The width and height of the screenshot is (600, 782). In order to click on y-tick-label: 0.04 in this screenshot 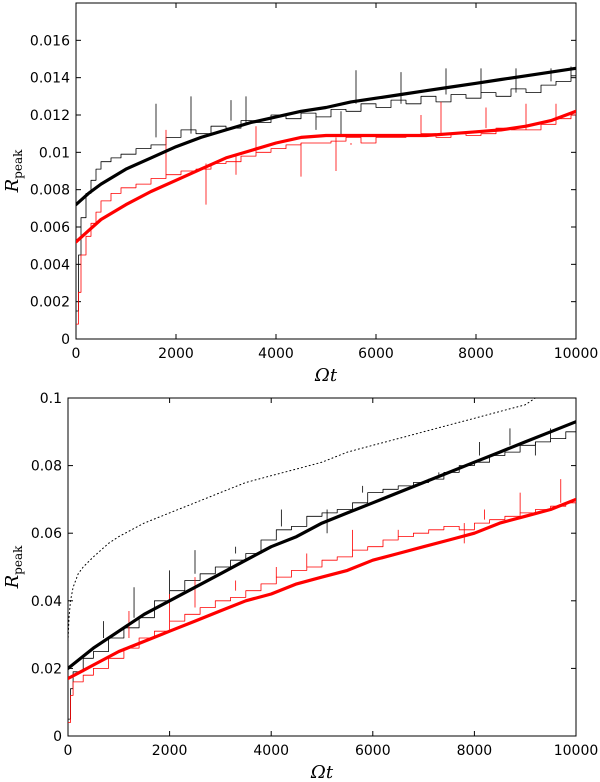, I will do `click(46, 602)`.